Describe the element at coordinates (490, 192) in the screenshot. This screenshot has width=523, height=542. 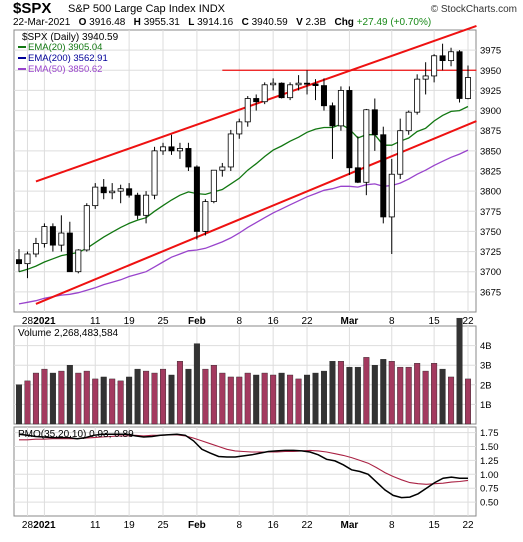
I see `price-tick-label: 3800` at that location.